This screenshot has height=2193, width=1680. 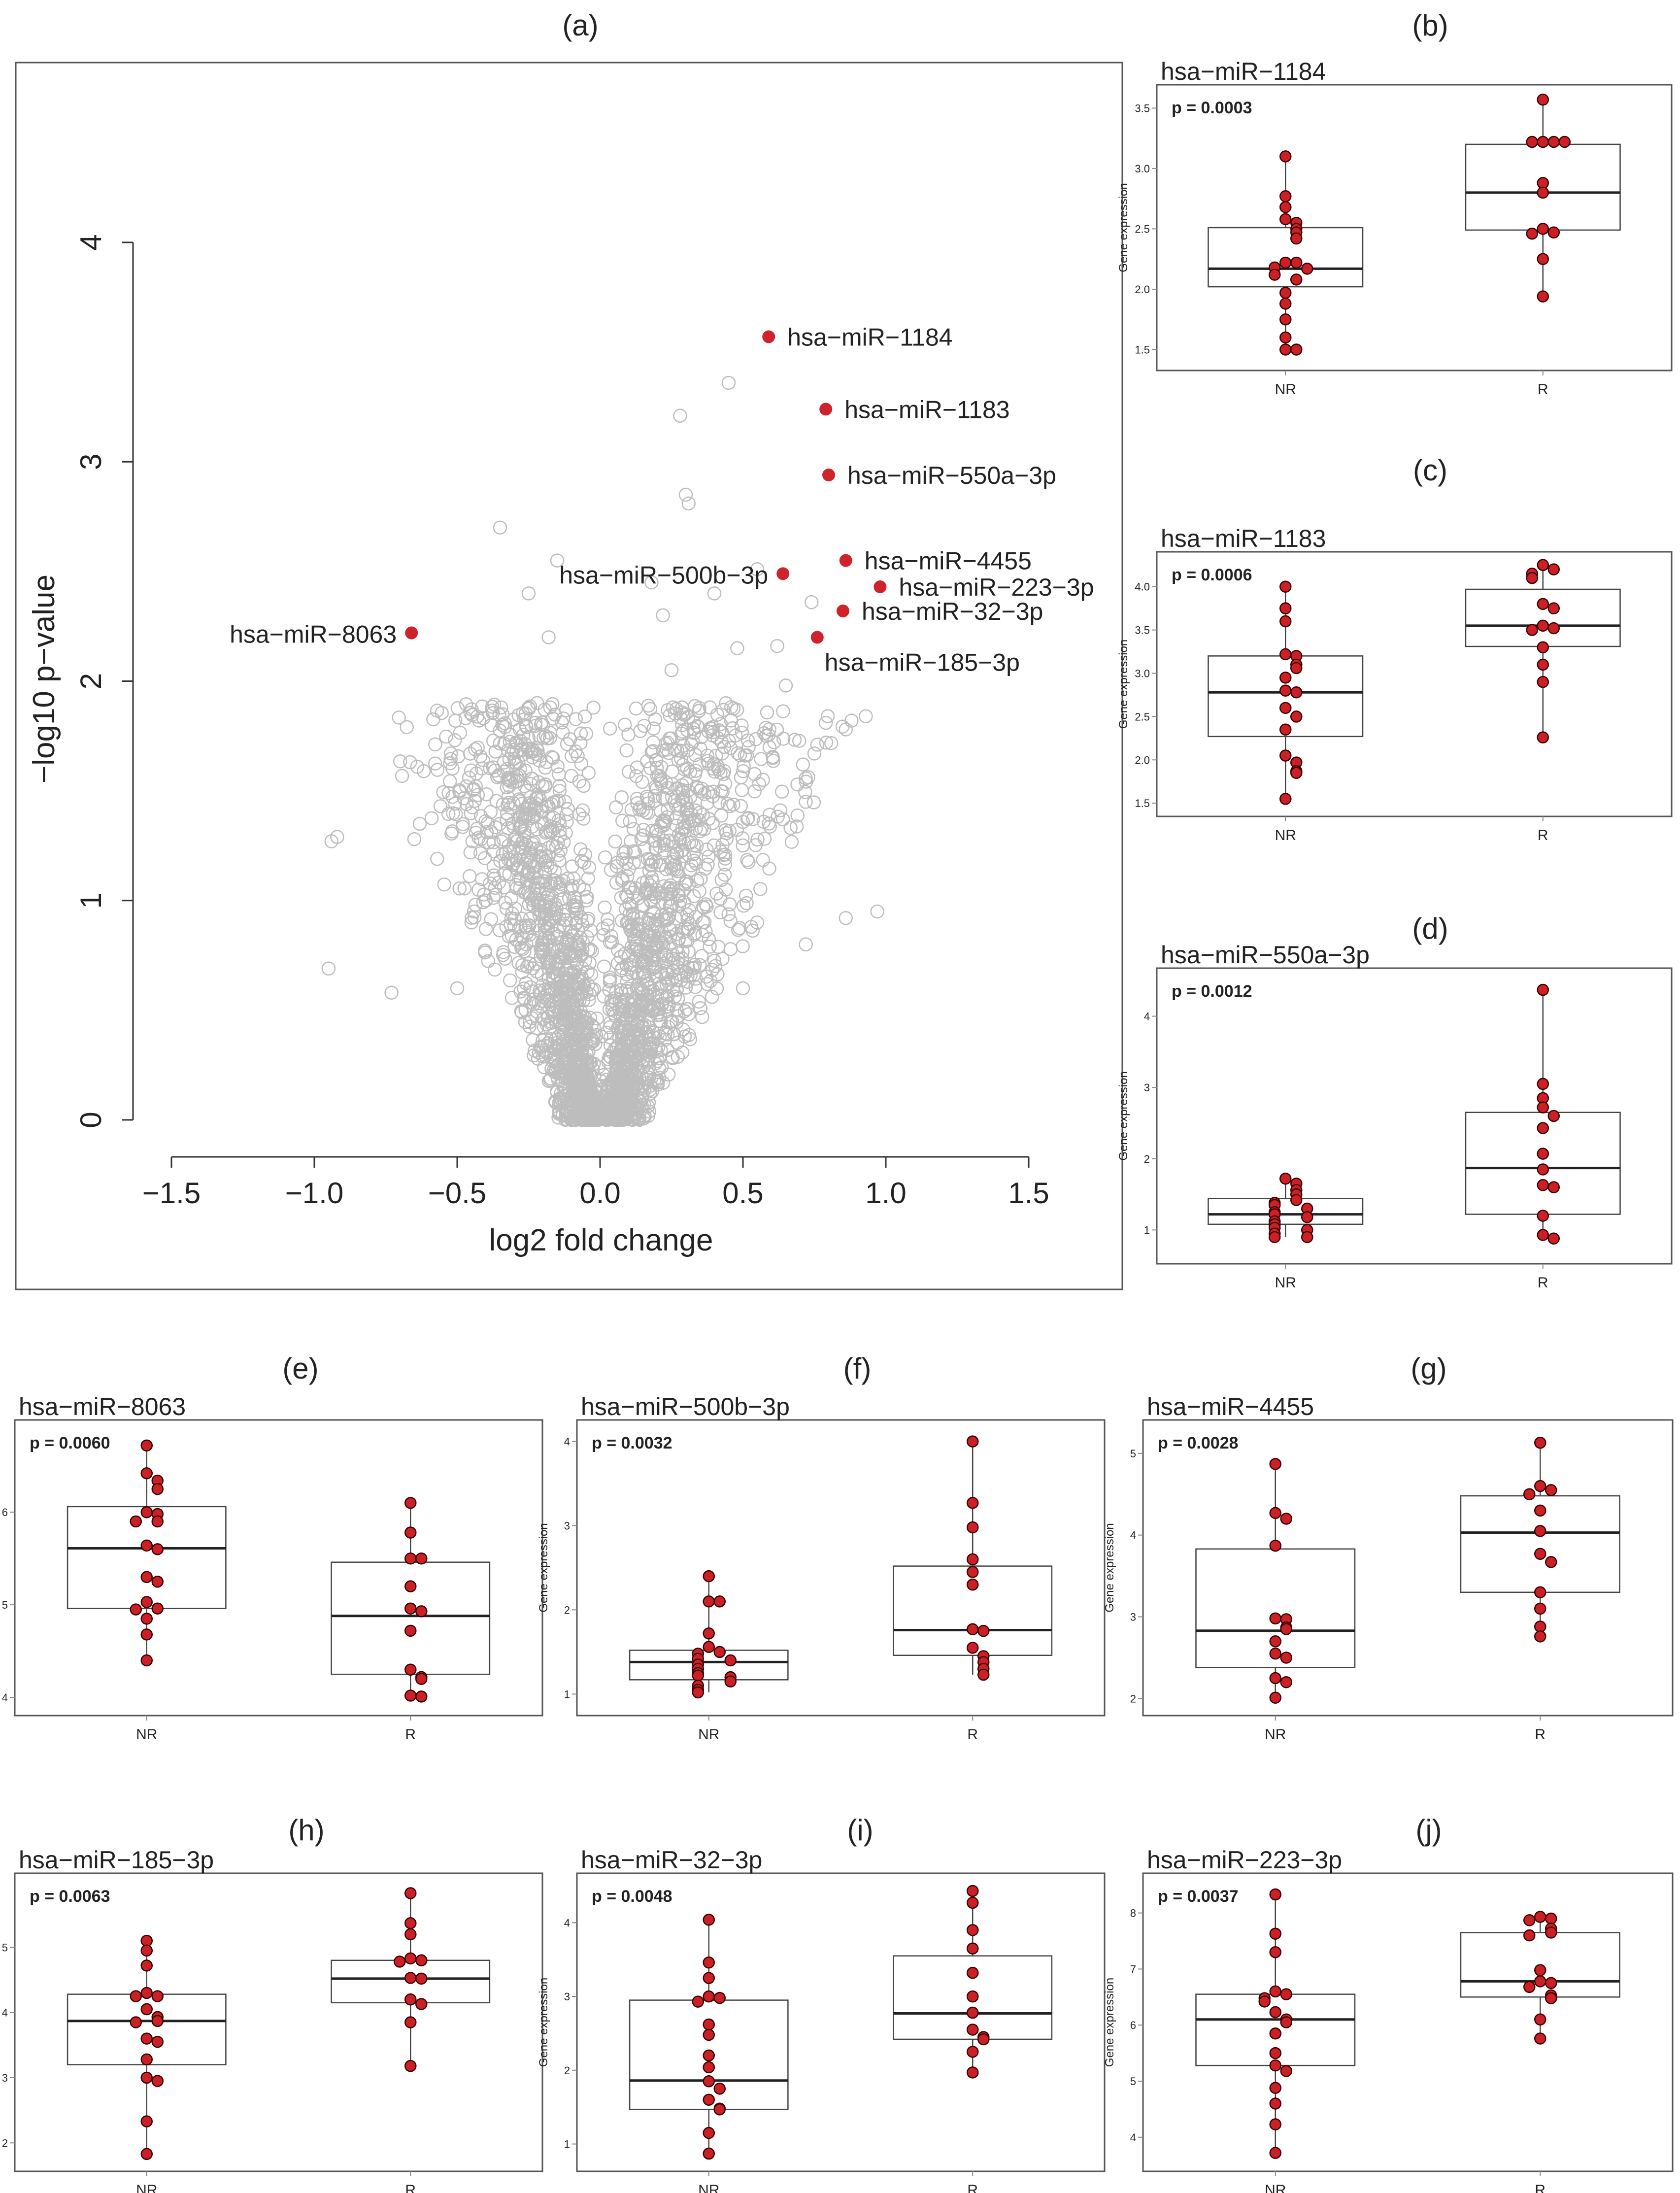 What do you see at coordinates (1543, 1283) in the screenshot?
I see `category-label: R` at bounding box center [1543, 1283].